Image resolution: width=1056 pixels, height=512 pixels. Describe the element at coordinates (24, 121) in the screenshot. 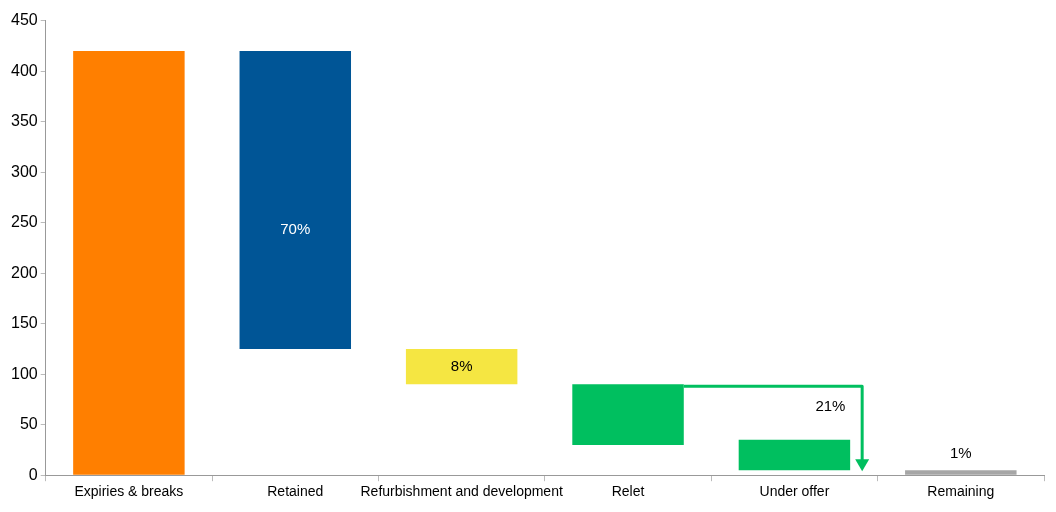

I see `y-tick-label: 350` at that location.